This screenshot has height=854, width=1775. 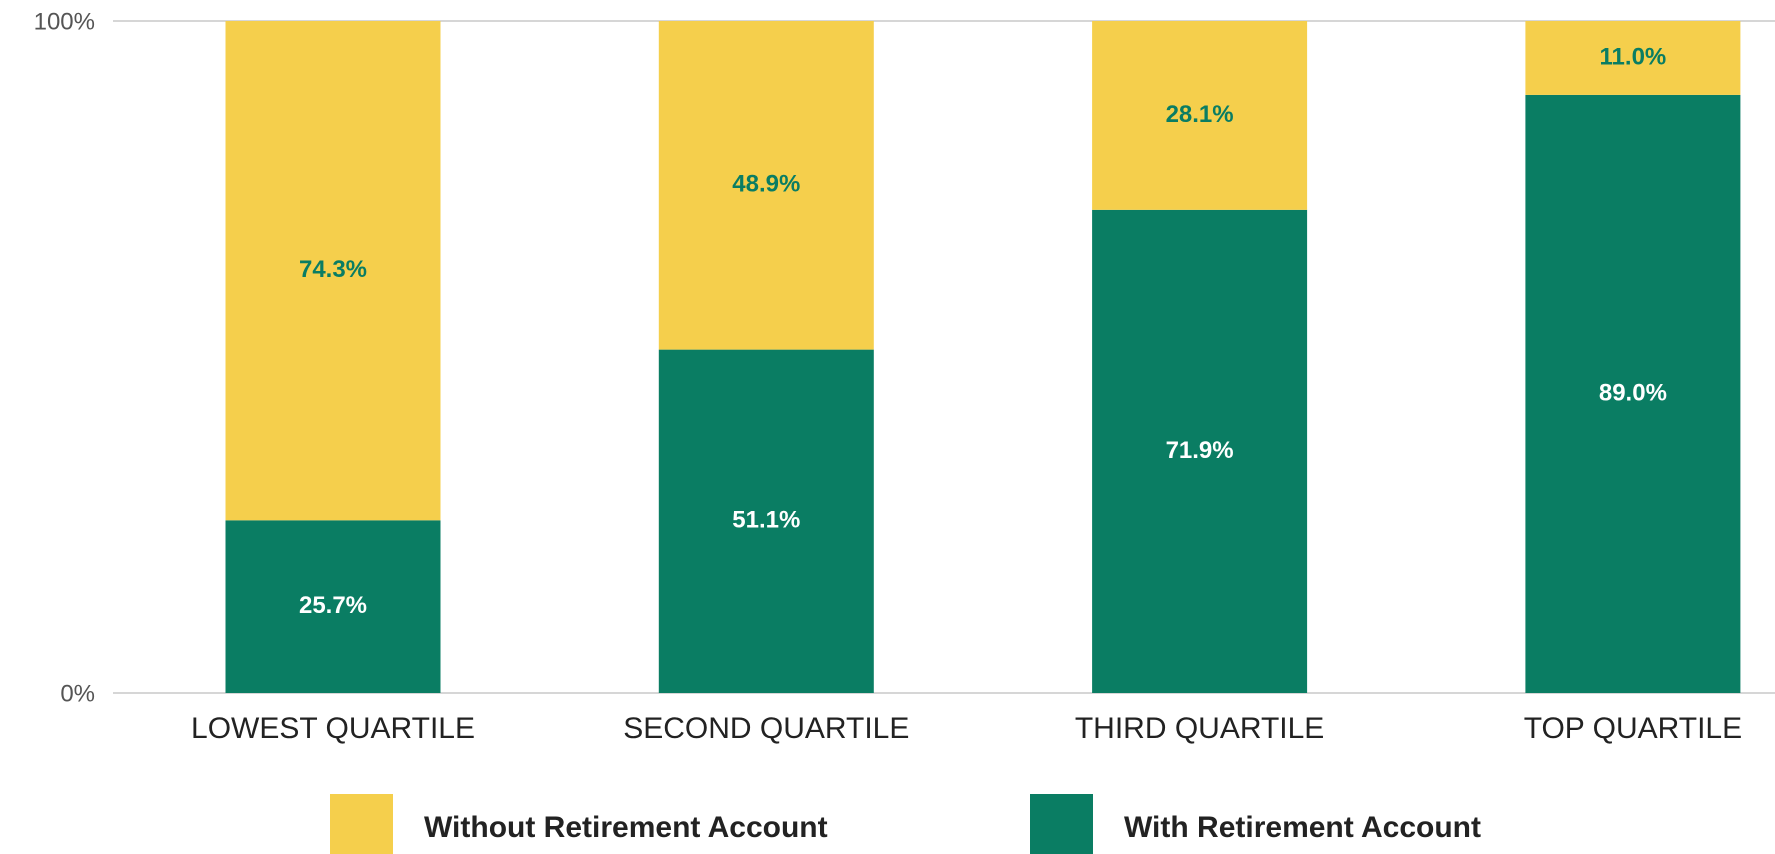 I want to click on legend-label: With Retirement Account, so click(x=1302, y=827).